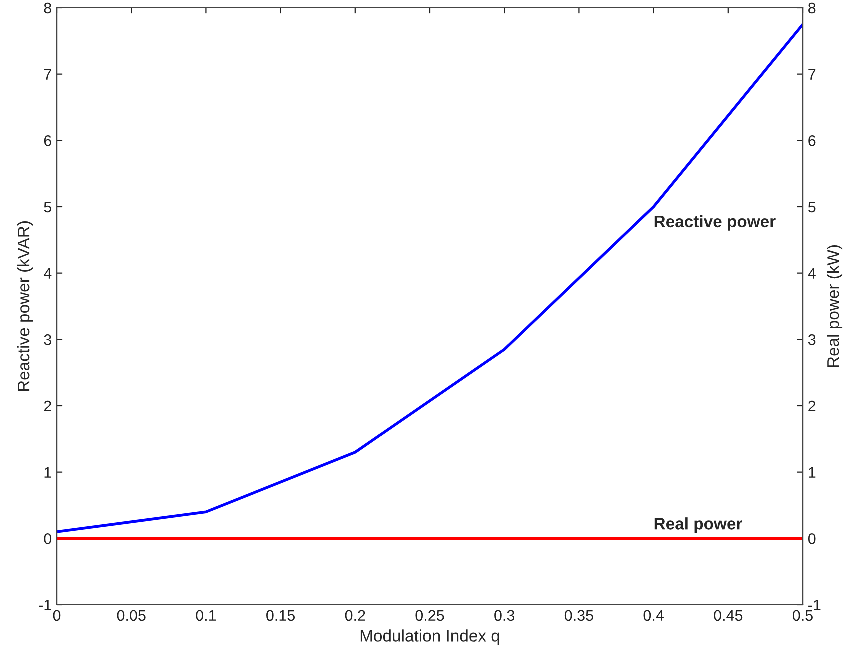 Image resolution: width=844 pixels, height=656 pixels. What do you see at coordinates (48, 539) in the screenshot?
I see `y-tick-label: 0` at bounding box center [48, 539].